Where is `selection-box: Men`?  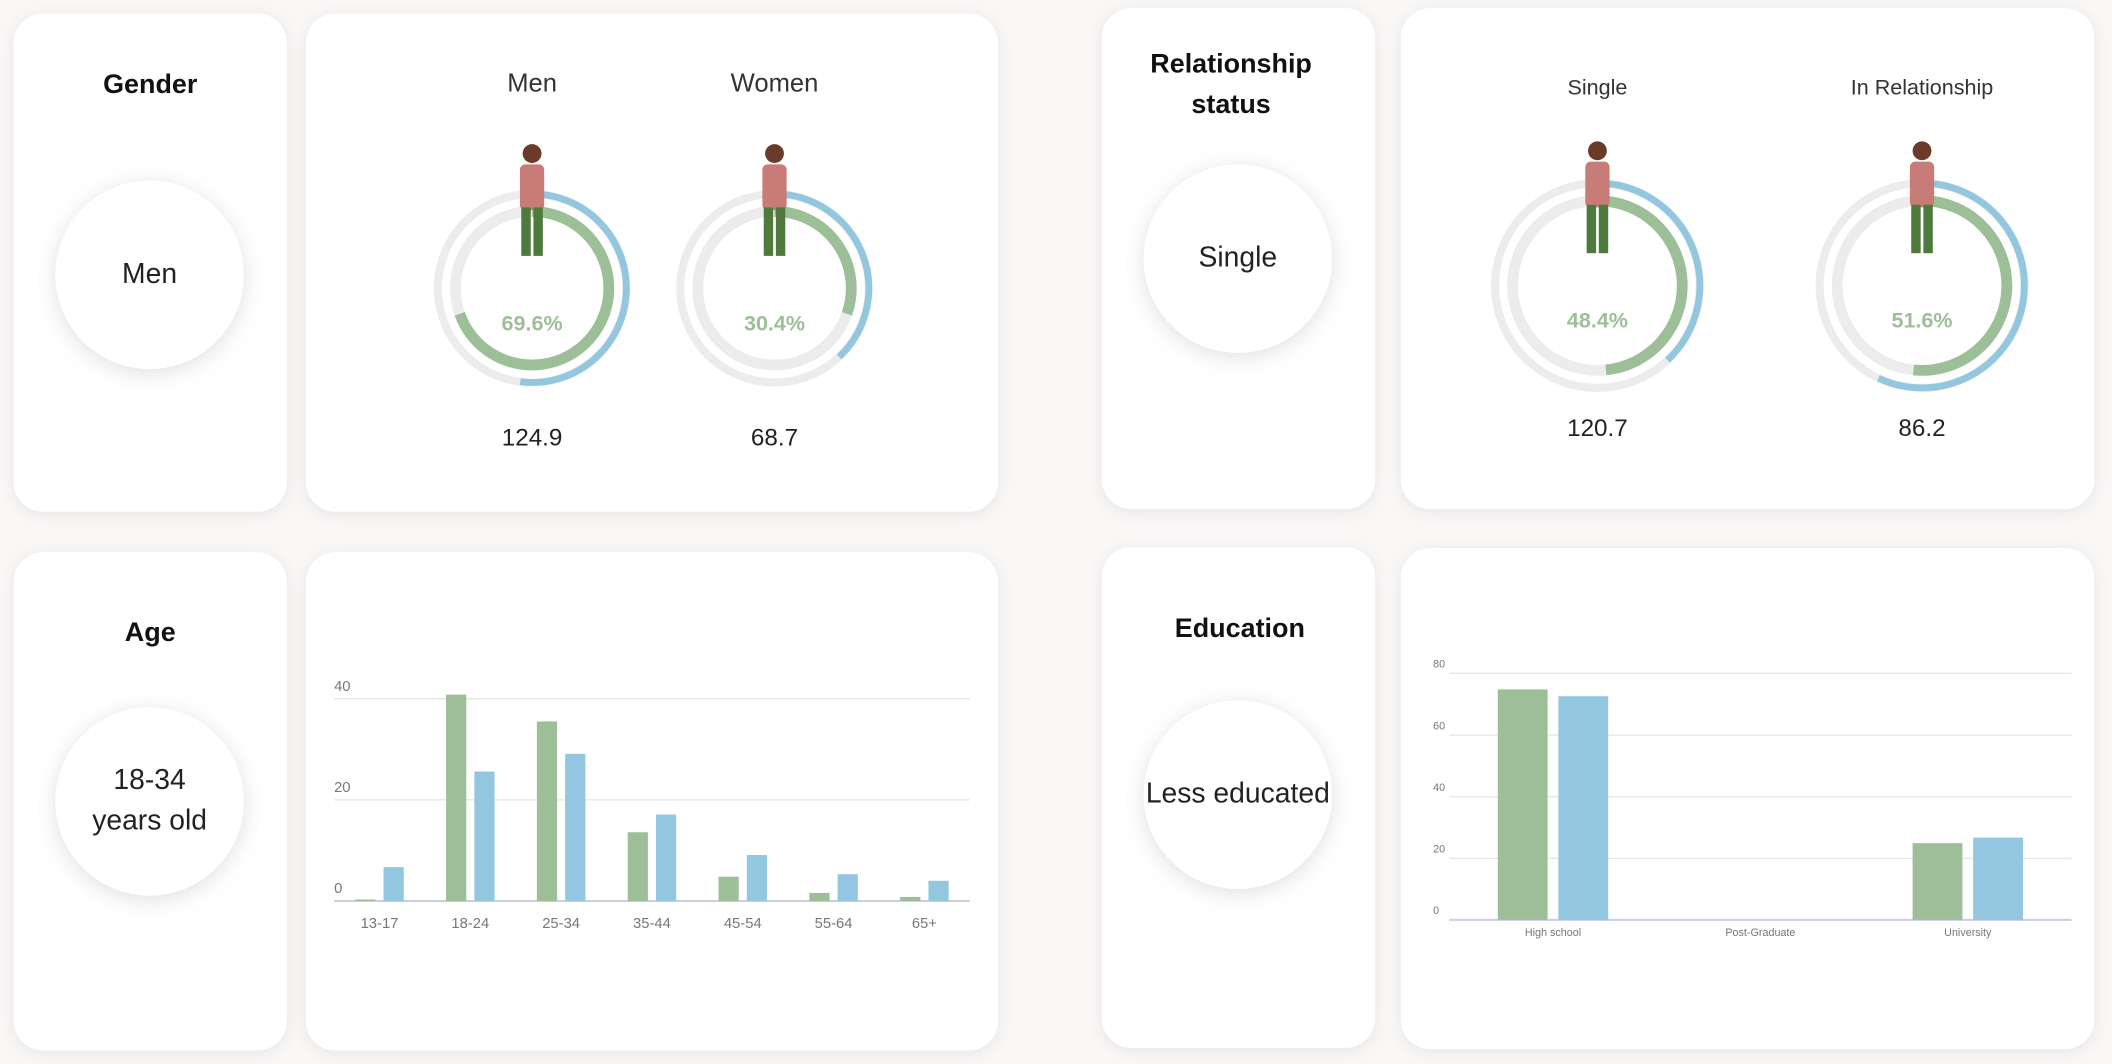 selection-box: Men is located at coordinates (150, 274).